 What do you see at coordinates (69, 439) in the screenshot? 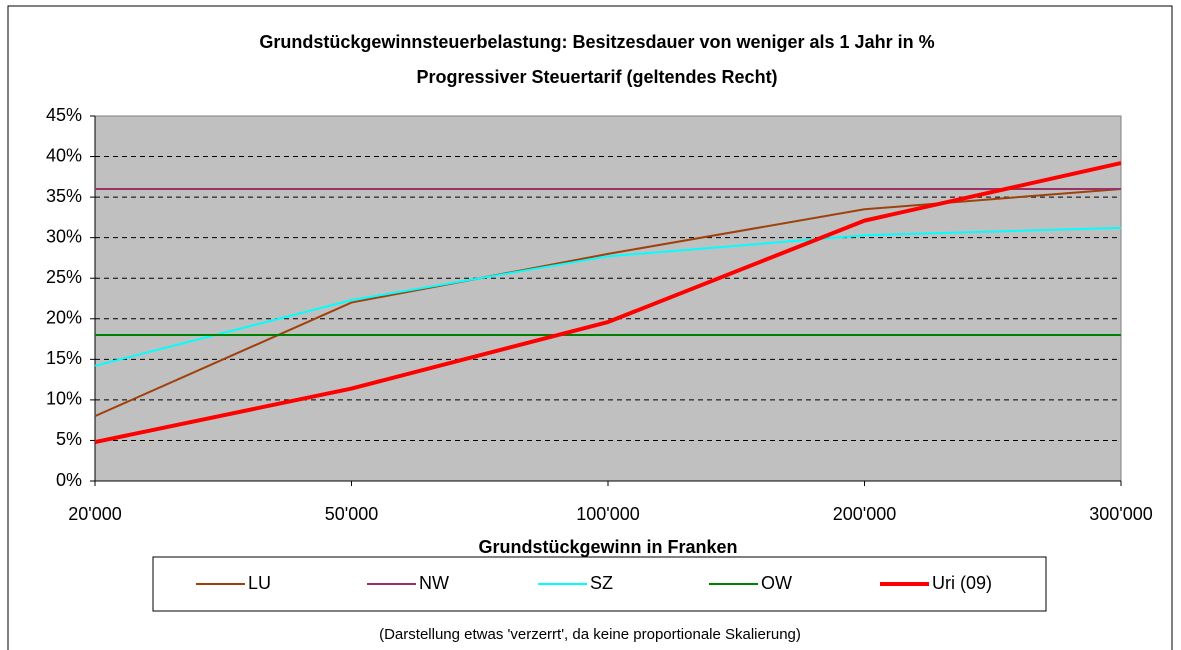
I see `y-tick-label: 5%` at bounding box center [69, 439].